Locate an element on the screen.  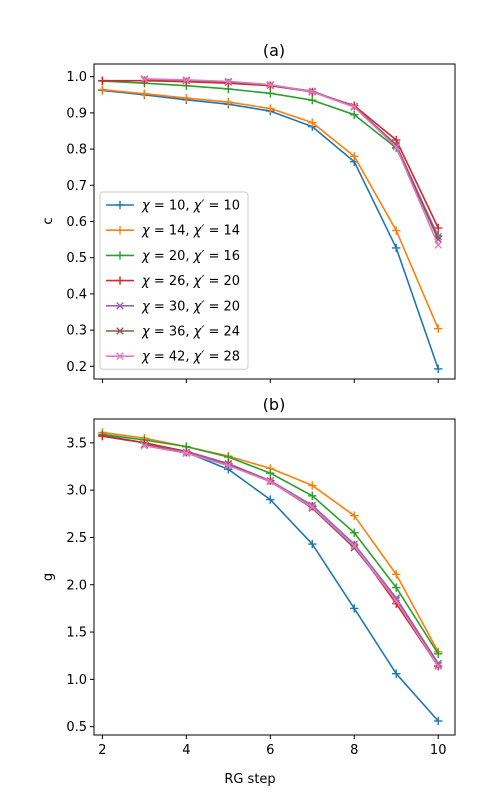
panel-a-legend-item-2: χ = 14, χ′ = 14 is located at coordinates (173, 231).